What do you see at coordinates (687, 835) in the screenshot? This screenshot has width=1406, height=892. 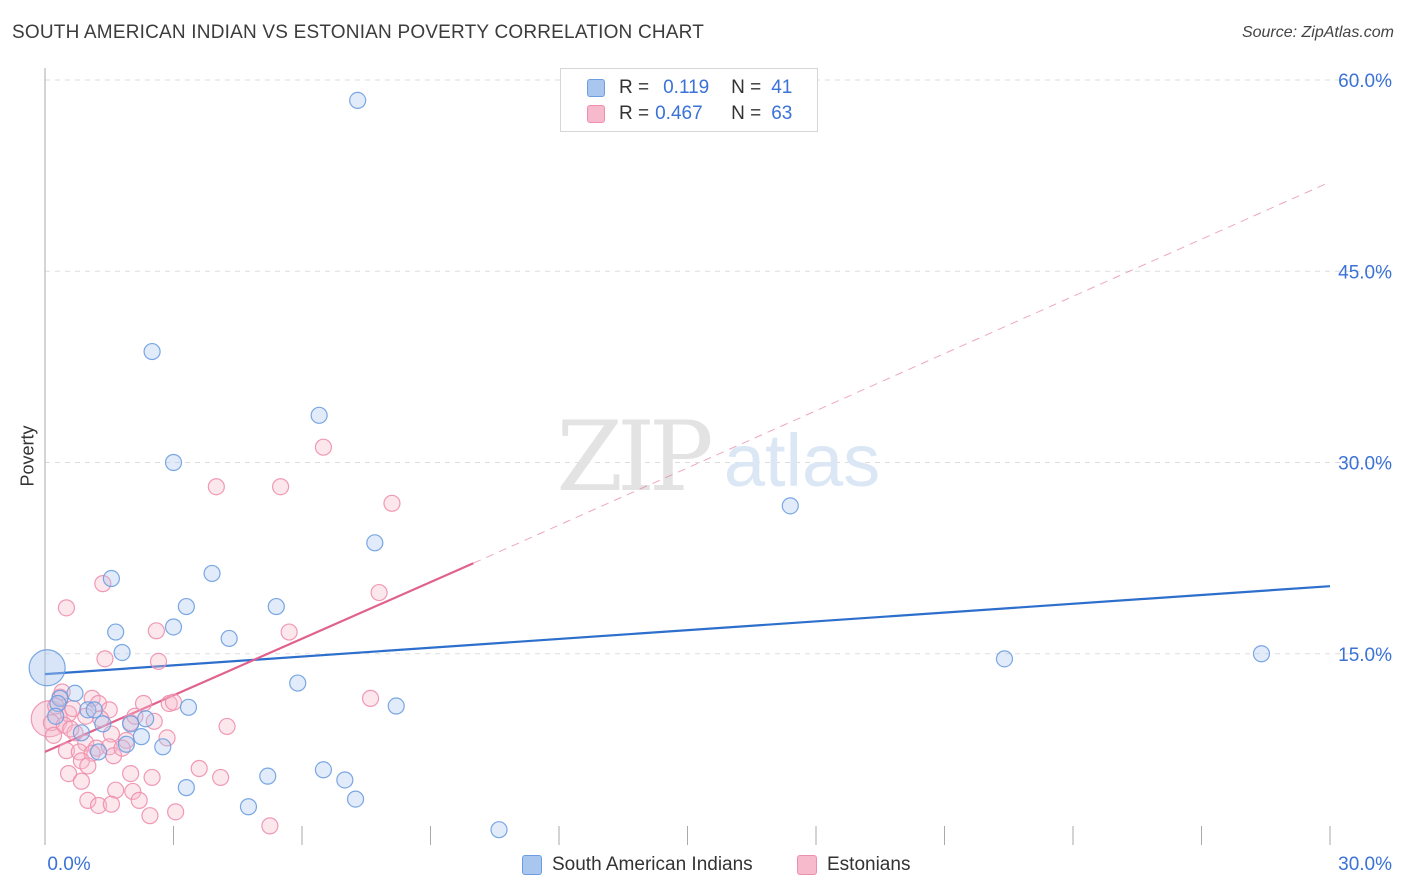 I see `x-ticks` at bounding box center [687, 835].